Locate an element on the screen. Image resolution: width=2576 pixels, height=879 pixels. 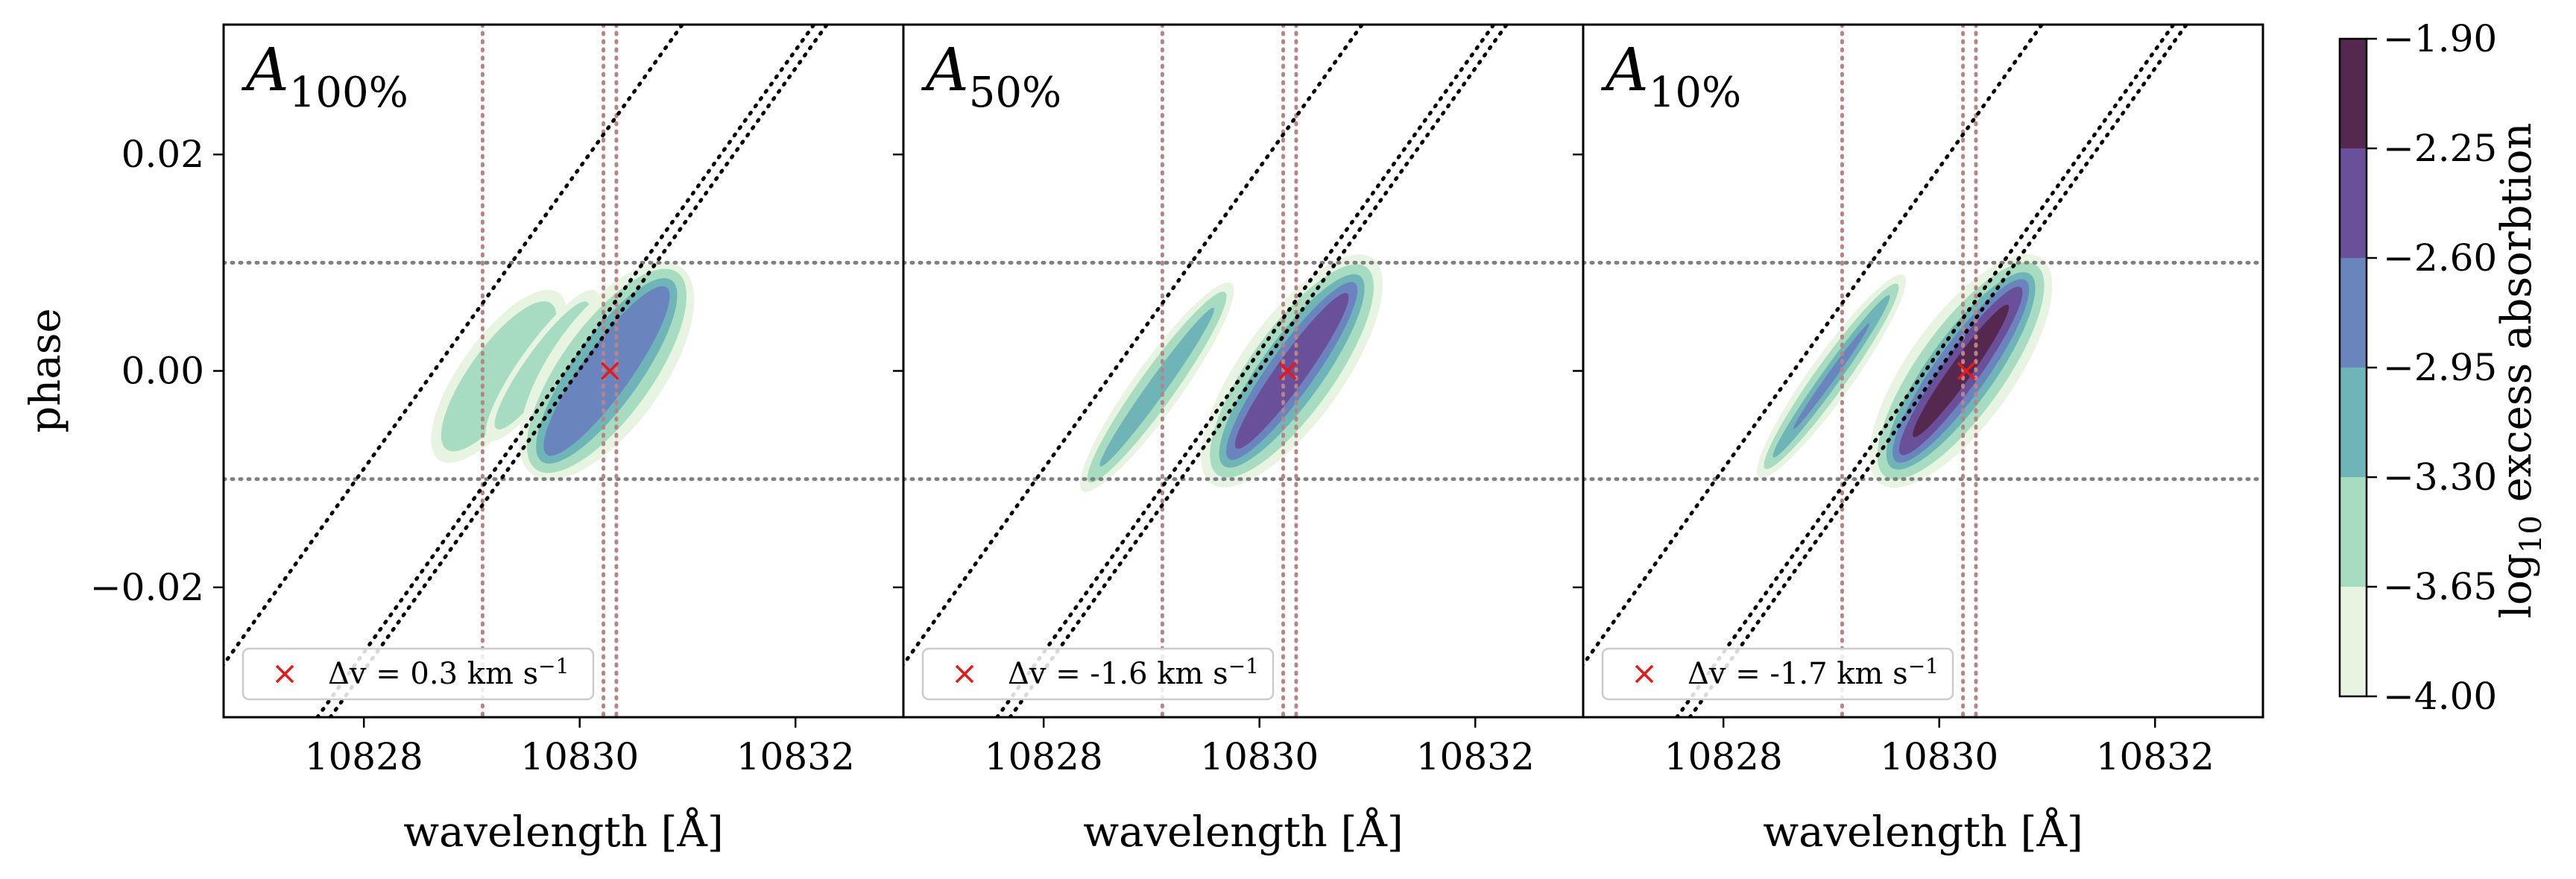
legend-label: Δv = -1.7 km s−1 is located at coordinates (1813, 672).